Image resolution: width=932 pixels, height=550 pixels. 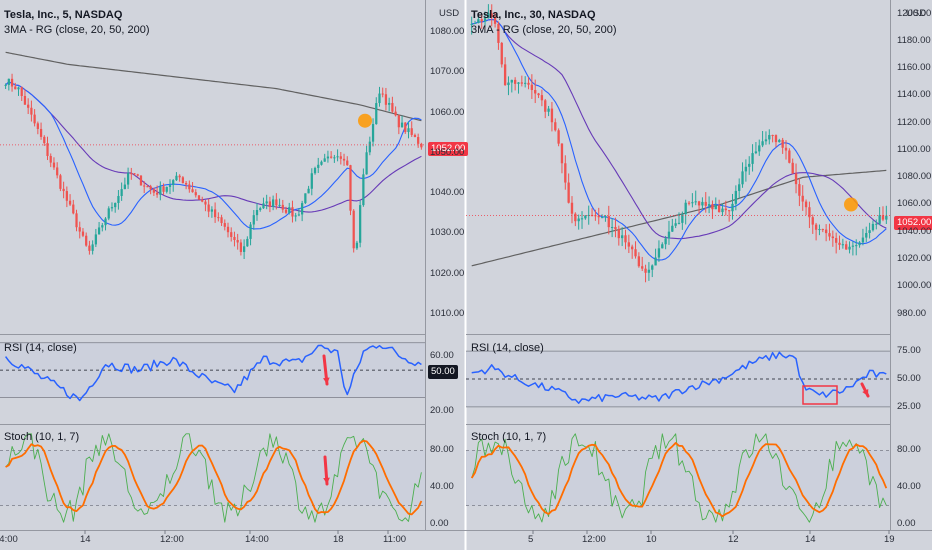 I want to click on left-price-tick: 1080.00, so click(x=447, y=32).